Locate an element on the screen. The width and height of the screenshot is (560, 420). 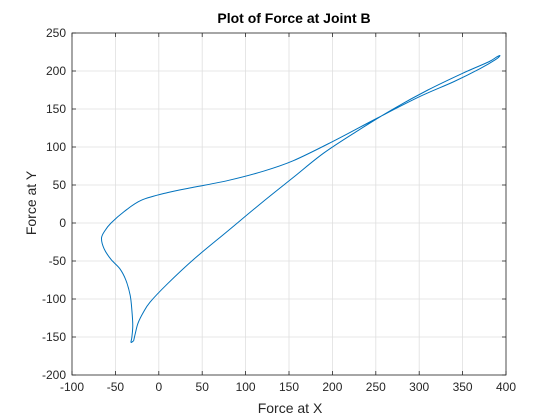
x-axis-label: Force at X is located at coordinates (290, 408).